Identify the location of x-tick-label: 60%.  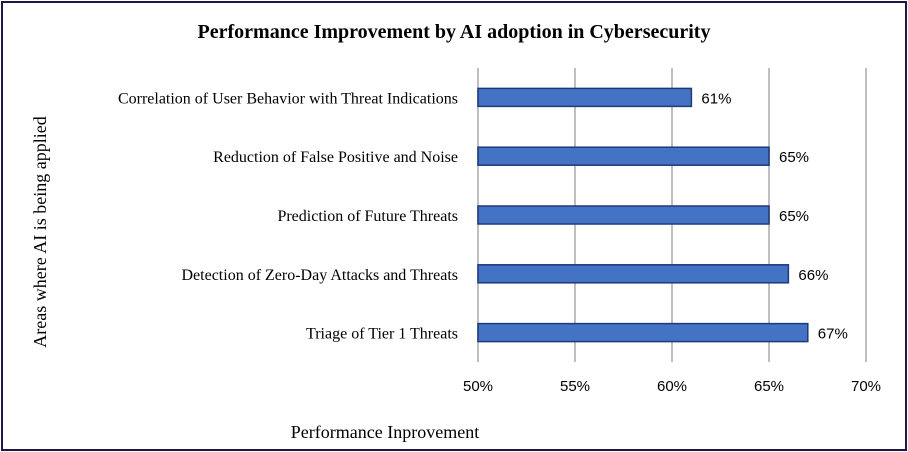
(672, 386).